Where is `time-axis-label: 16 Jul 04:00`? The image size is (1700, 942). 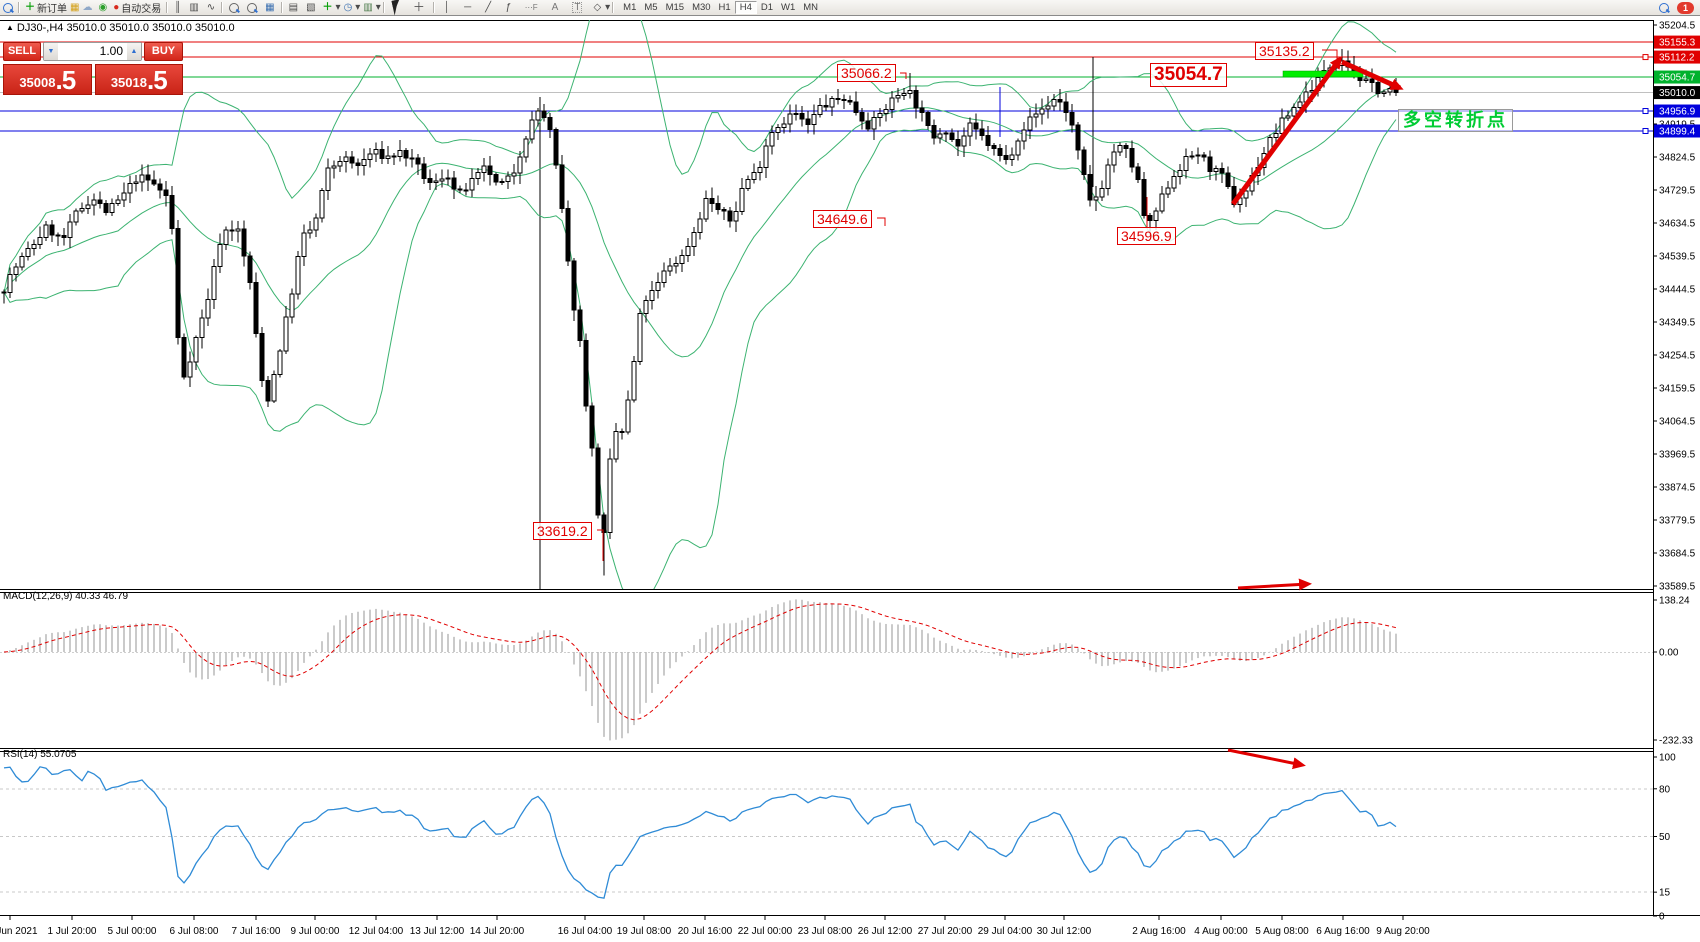
time-axis-label: 16 Jul 04:00 is located at coordinates (585, 931).